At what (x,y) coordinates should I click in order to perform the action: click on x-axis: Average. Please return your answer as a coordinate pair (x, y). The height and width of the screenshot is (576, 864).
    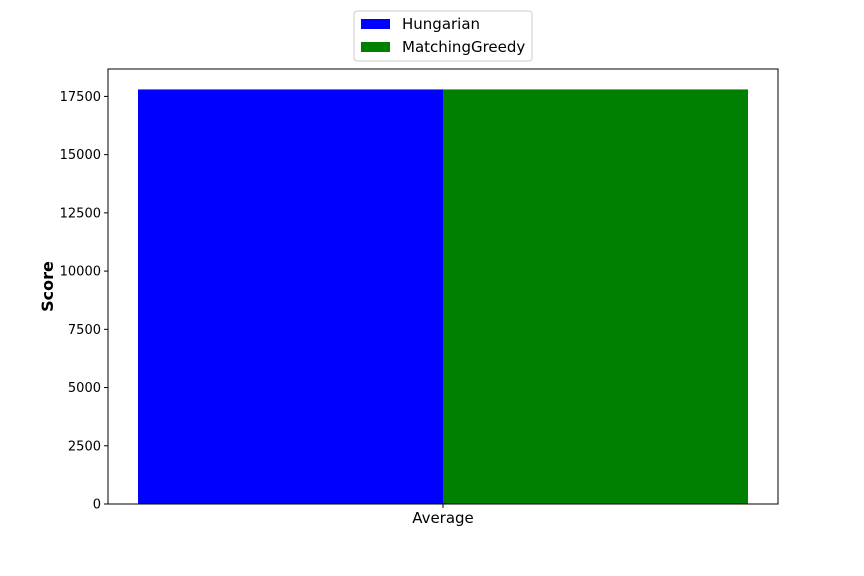
    Looking at the image, I should click on (443, 515).